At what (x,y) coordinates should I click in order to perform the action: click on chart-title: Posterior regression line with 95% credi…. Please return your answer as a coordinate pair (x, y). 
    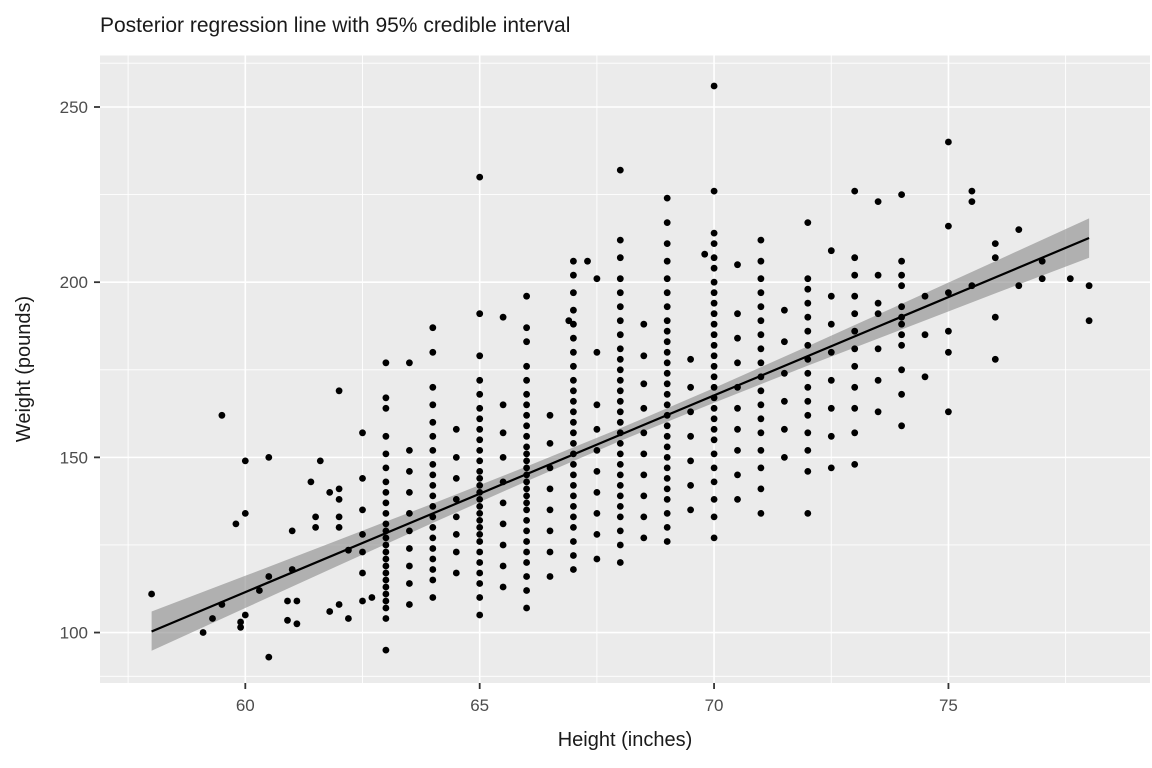
    Looking at the image, I should click on (335, 25).